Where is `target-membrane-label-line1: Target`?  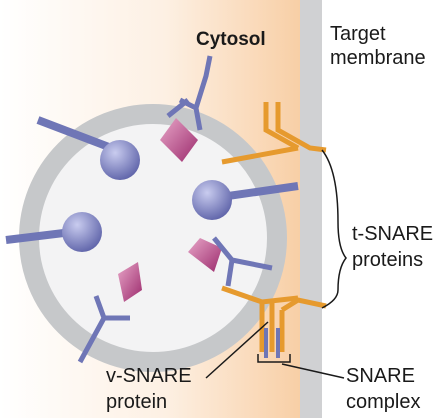 target-membrane-label-line1: Target is located at coordinates (358, 34).